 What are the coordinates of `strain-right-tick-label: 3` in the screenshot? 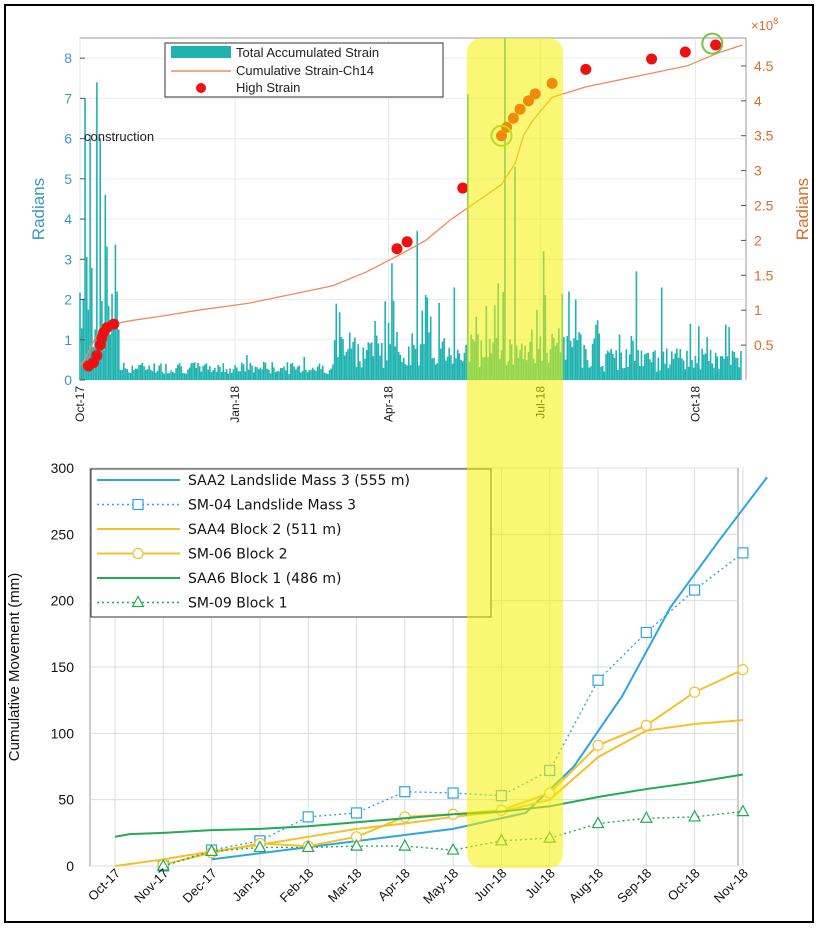 It's located at (758, 171).